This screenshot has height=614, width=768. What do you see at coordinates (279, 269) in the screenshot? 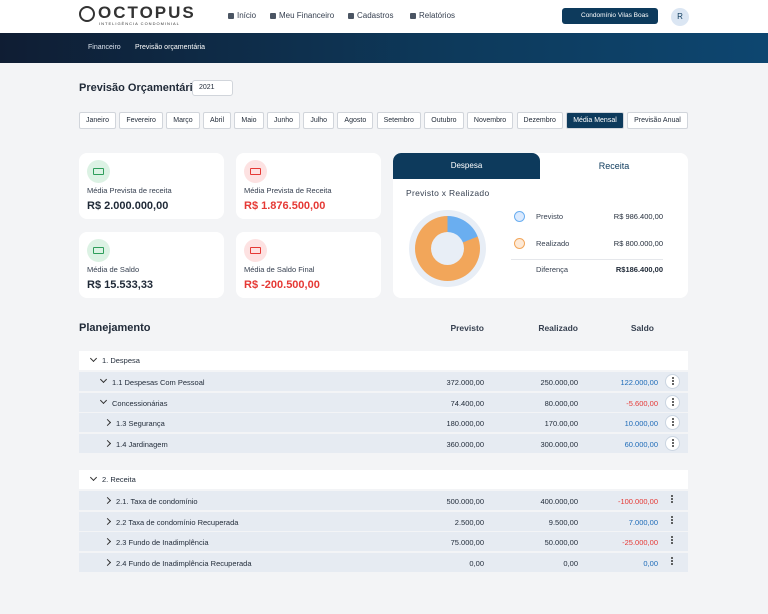
I see `card-label: Média de Saldo Final` at bounding box center [279, 269].